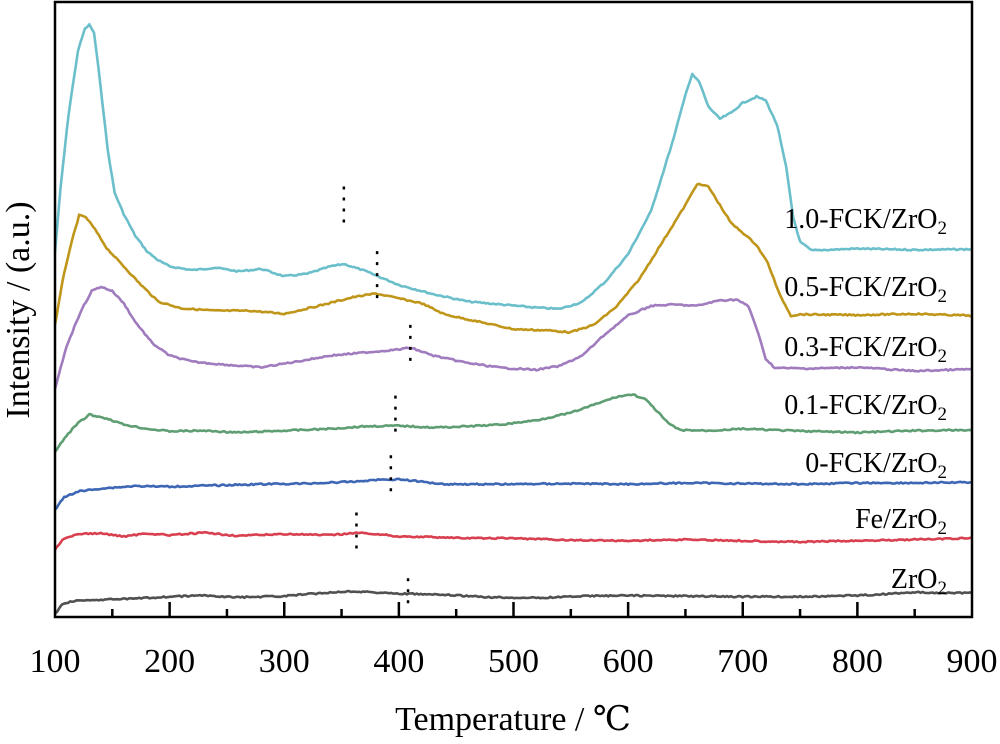  I want to click on x-axis-tick-labels: 100 200 300 400 500 600 700 800 900, so click(514, 661).